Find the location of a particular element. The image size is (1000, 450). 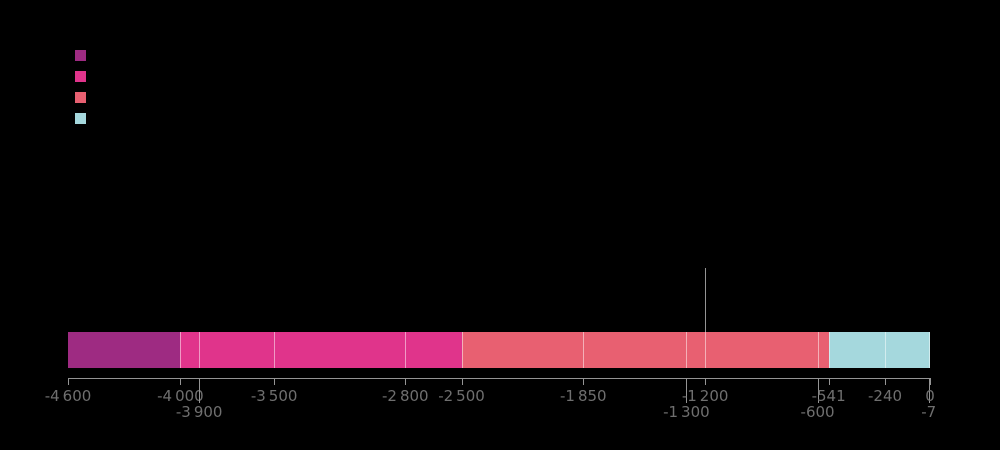

axis-tick-label: -240 is located at coordinates (885, 396).